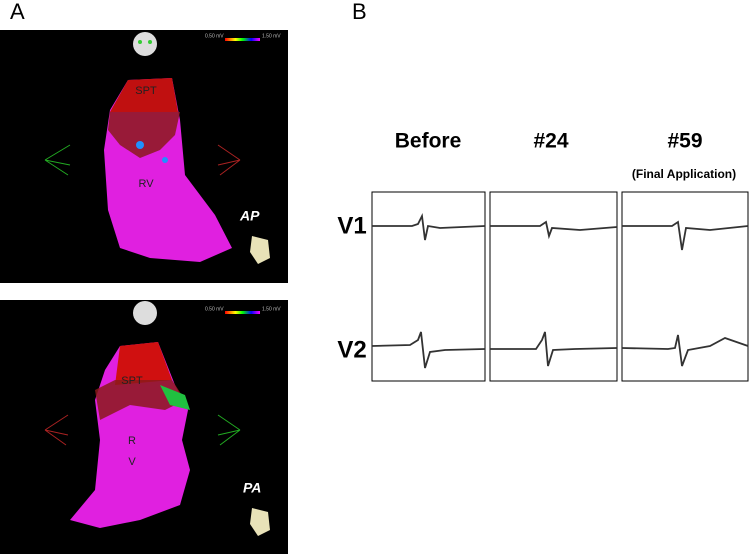 The height and width of the screenshot is (554, 750). I want to click on lead-label: V1, so click(351, 225).